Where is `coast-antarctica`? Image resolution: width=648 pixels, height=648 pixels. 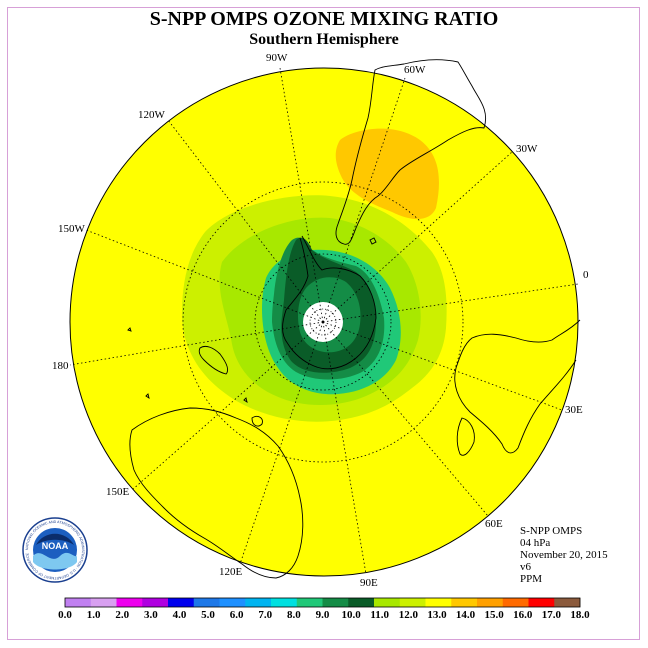 coast-antarctica is located at coordinates (329, 302).